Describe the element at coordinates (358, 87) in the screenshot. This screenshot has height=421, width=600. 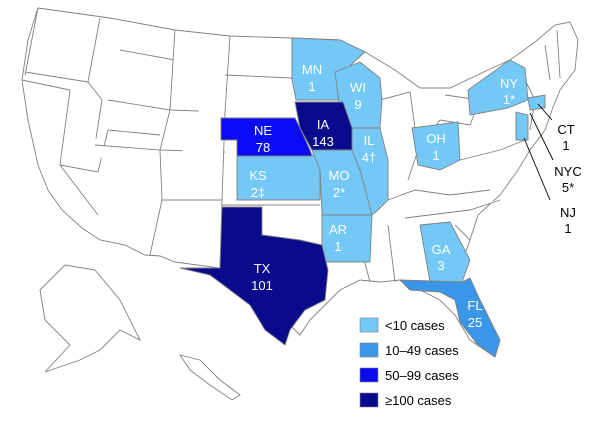
I see `label-wi-abbr: WI` at that location.